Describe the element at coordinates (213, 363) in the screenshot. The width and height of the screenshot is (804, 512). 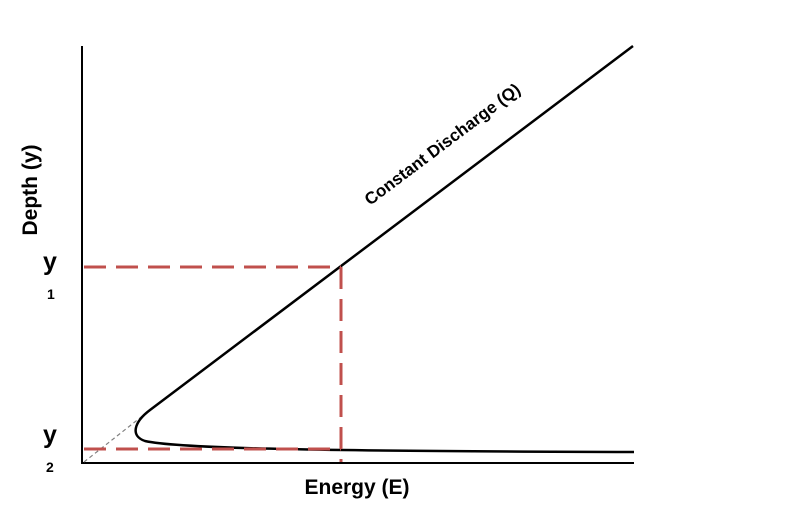
I see `guide-lines` at that location.